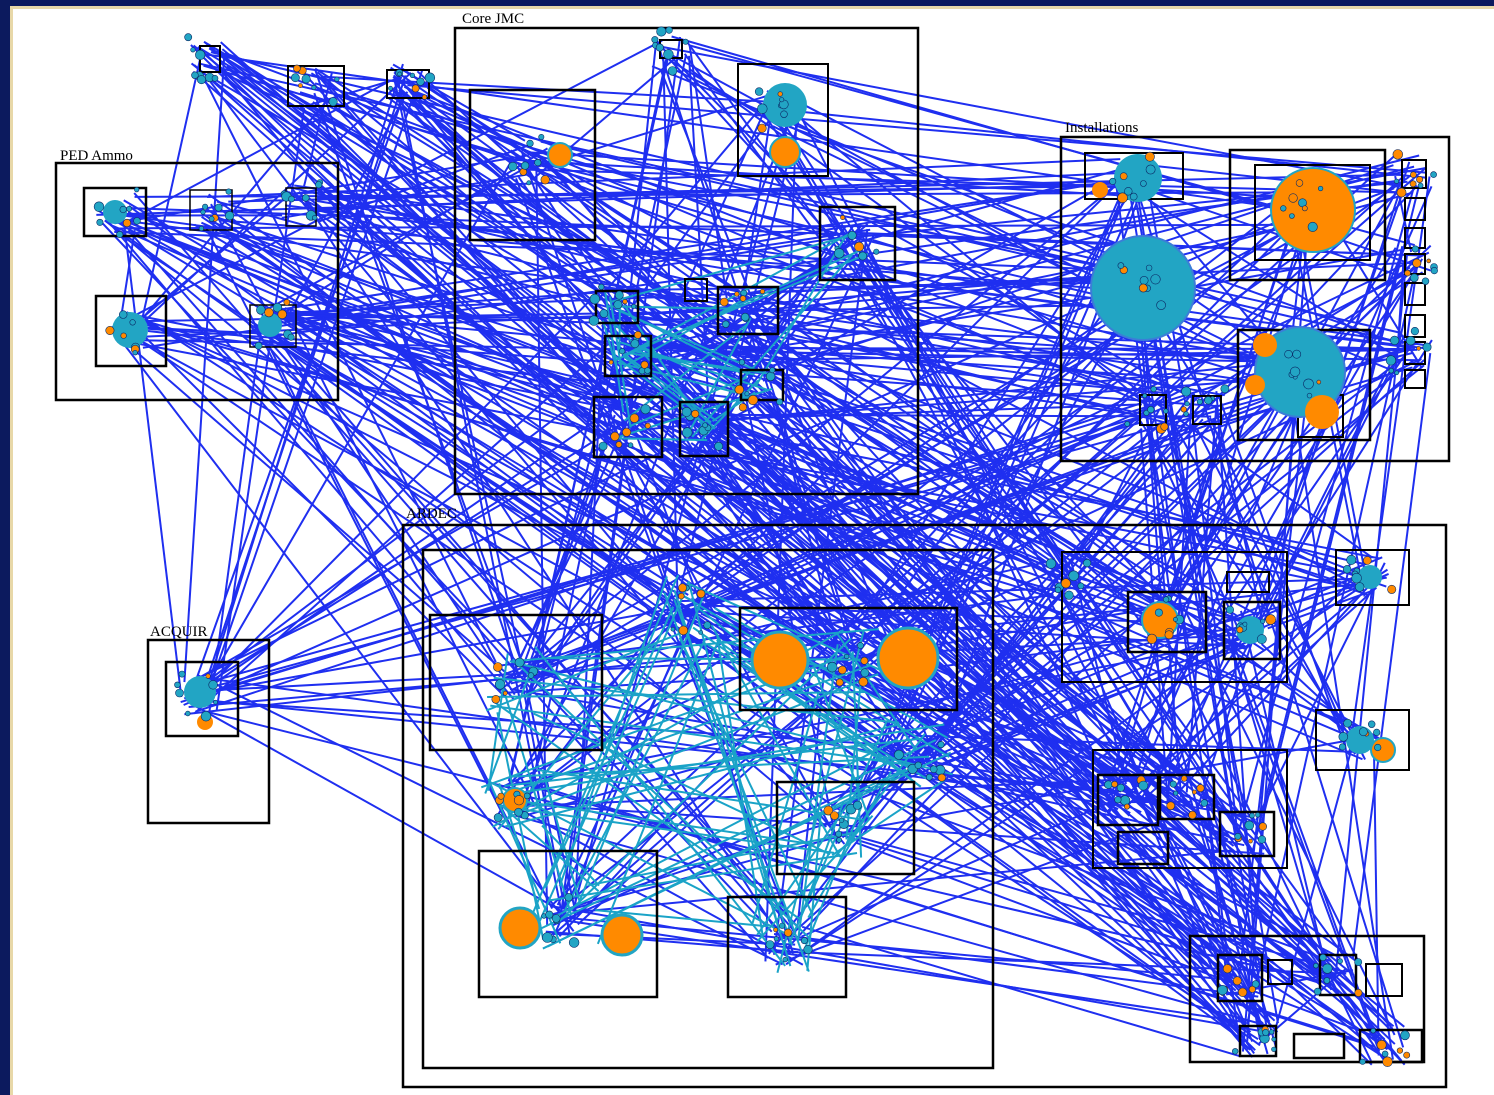 This screenshot has height=1095, width=1494. Describe the element at coordinates (1101, 128) in the screenshot. I see `group-label-installations: Installations` at that location.